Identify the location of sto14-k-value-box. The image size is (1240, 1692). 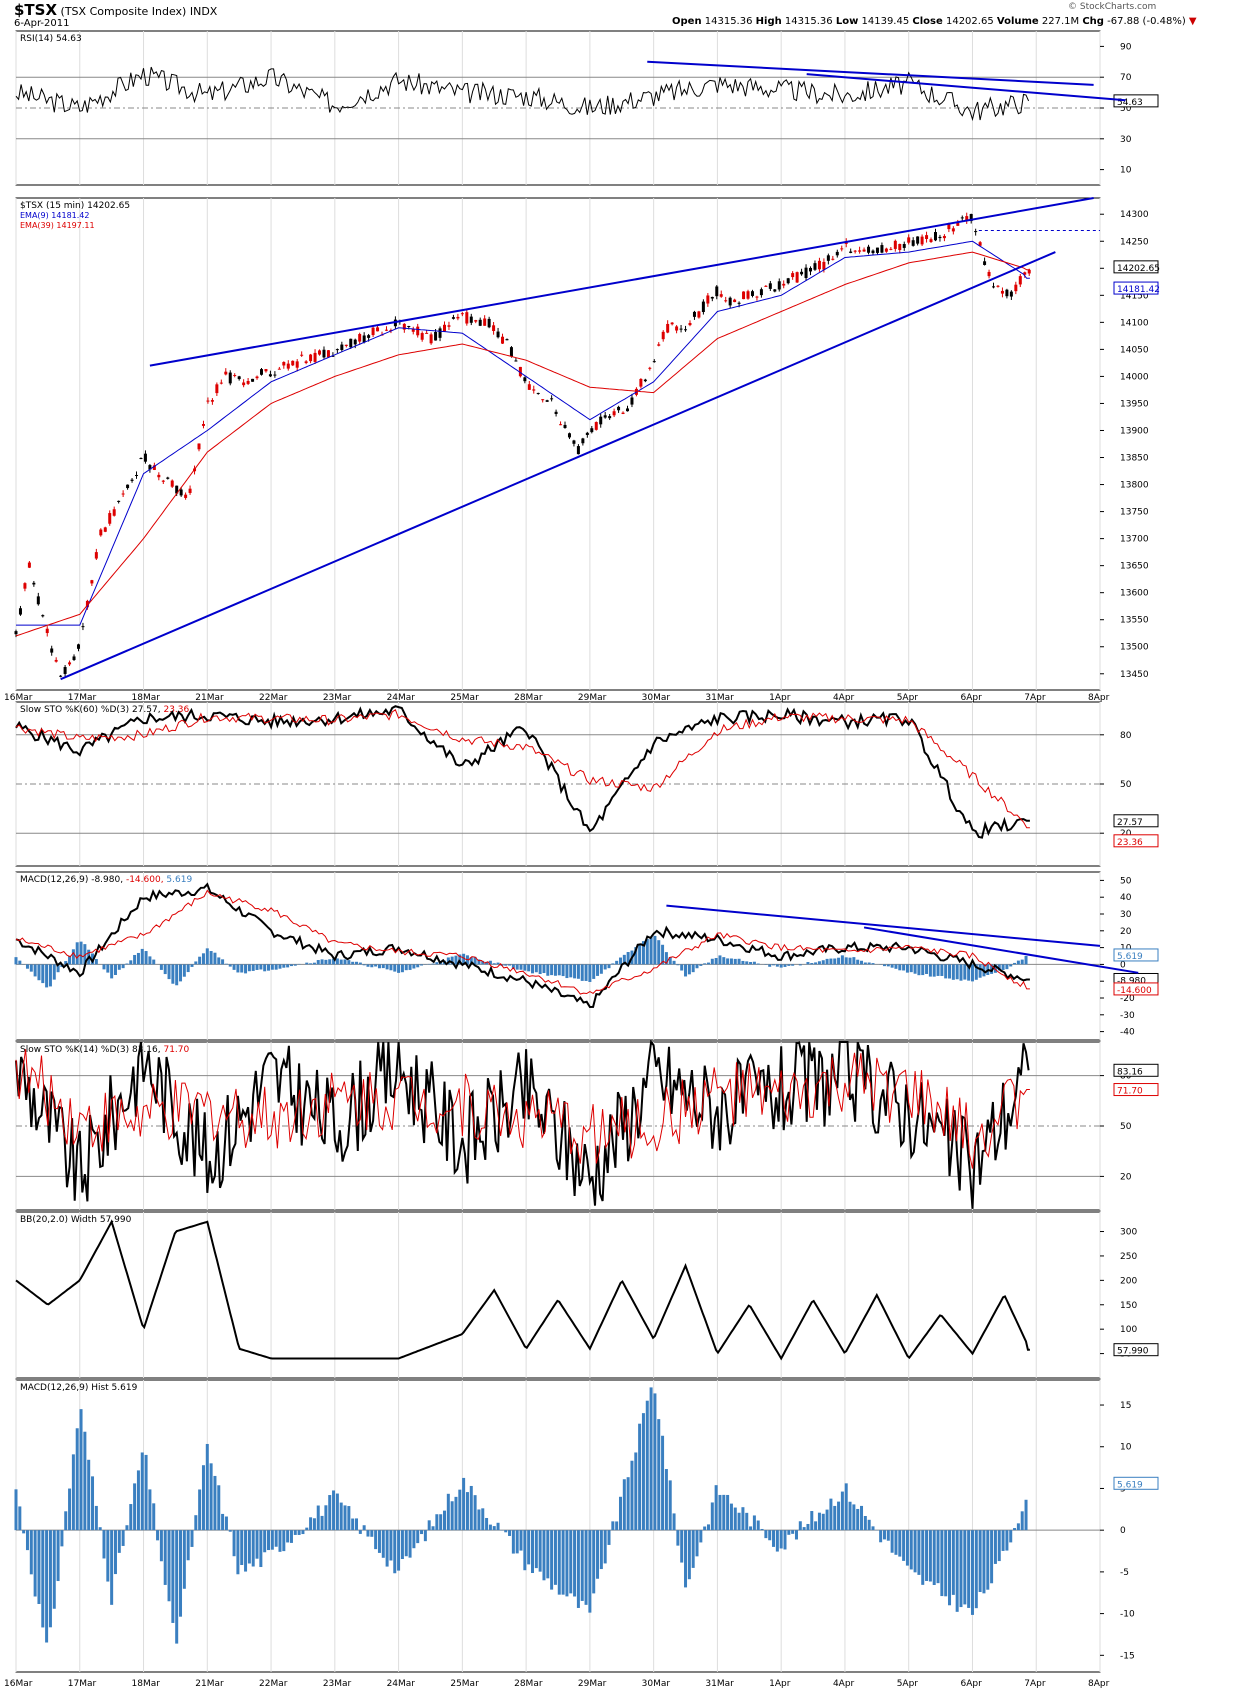
(1136, 1070).